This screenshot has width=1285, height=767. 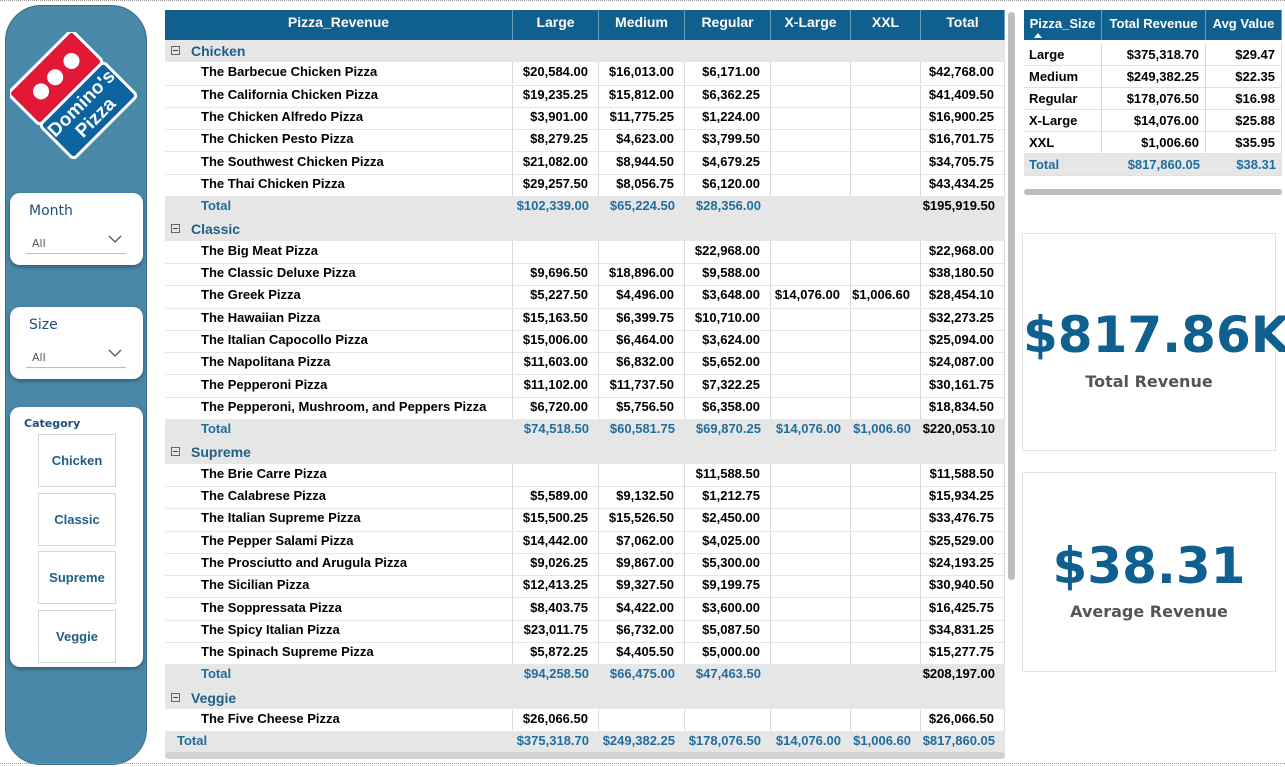 I want to click on revenue-cell: $4,422.00, so click(x=642, y=608).